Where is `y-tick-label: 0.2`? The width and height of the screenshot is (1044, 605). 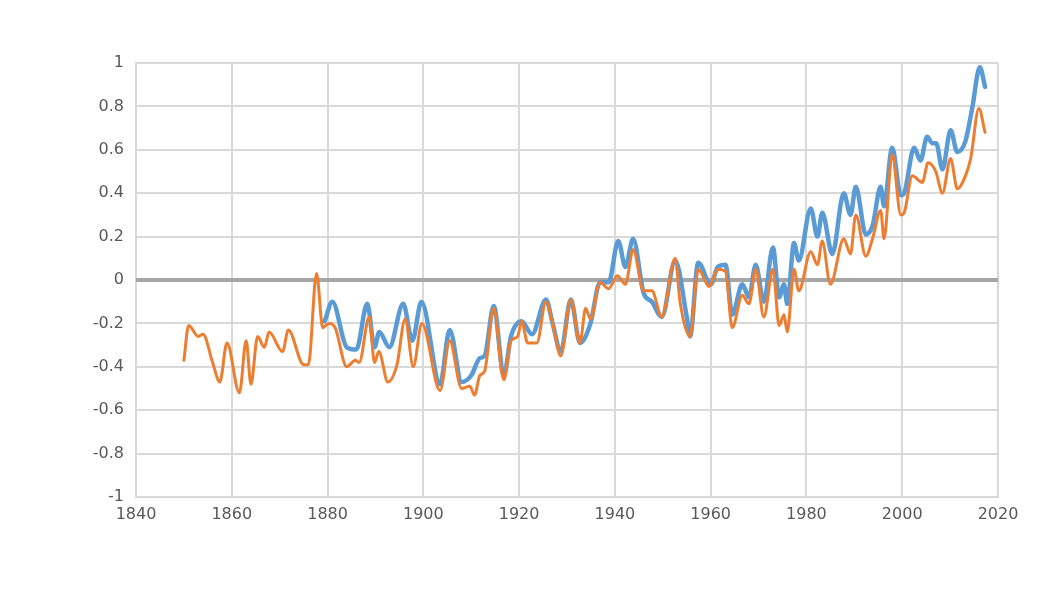 y-tick-label: 0.2 is located at coordinates (111, 235).